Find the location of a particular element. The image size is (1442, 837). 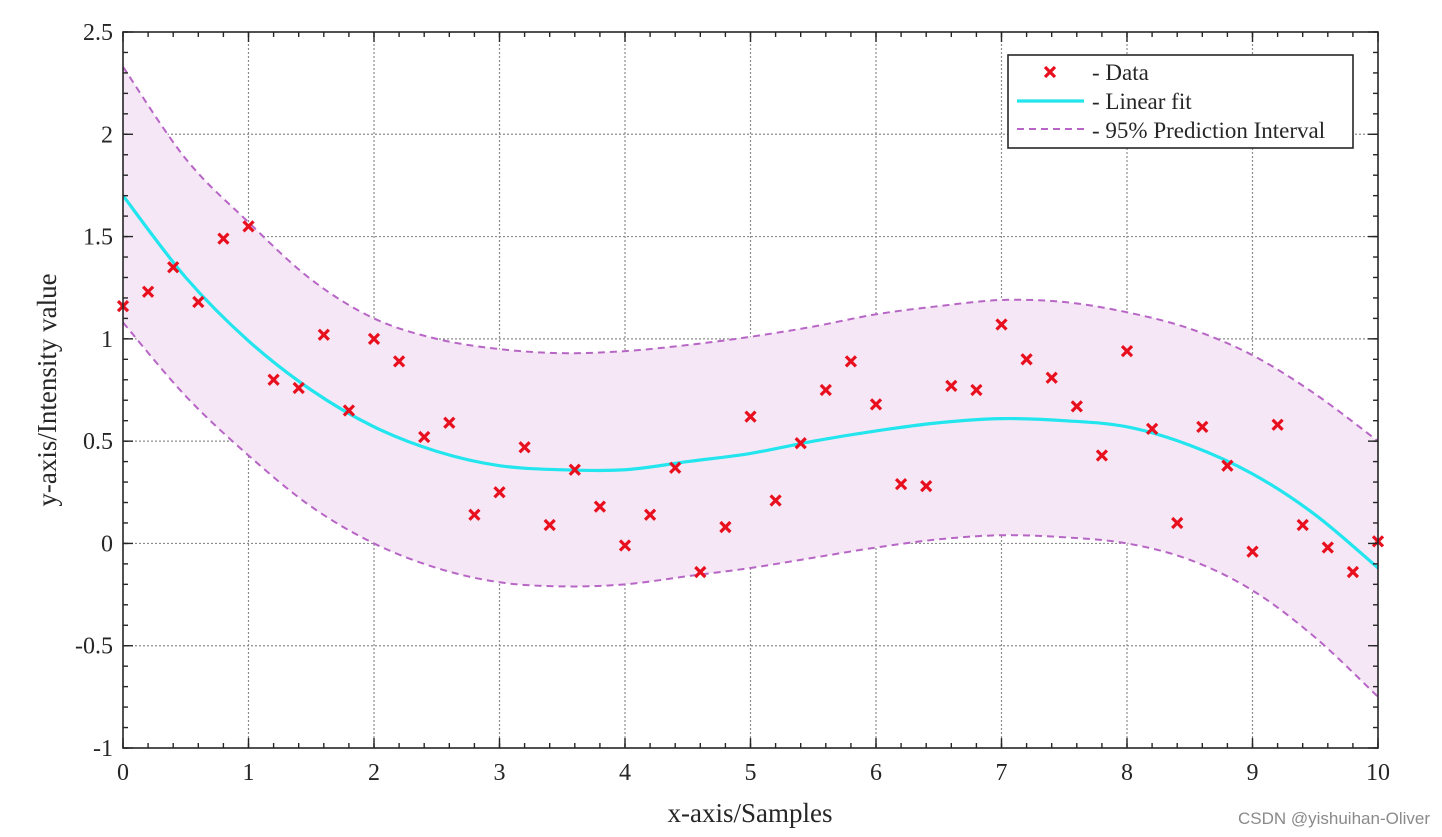

y-tick-labels: -1 -0.5 0 0.5 1 1.5 2 2.5 is located at coordinates (94, 391).